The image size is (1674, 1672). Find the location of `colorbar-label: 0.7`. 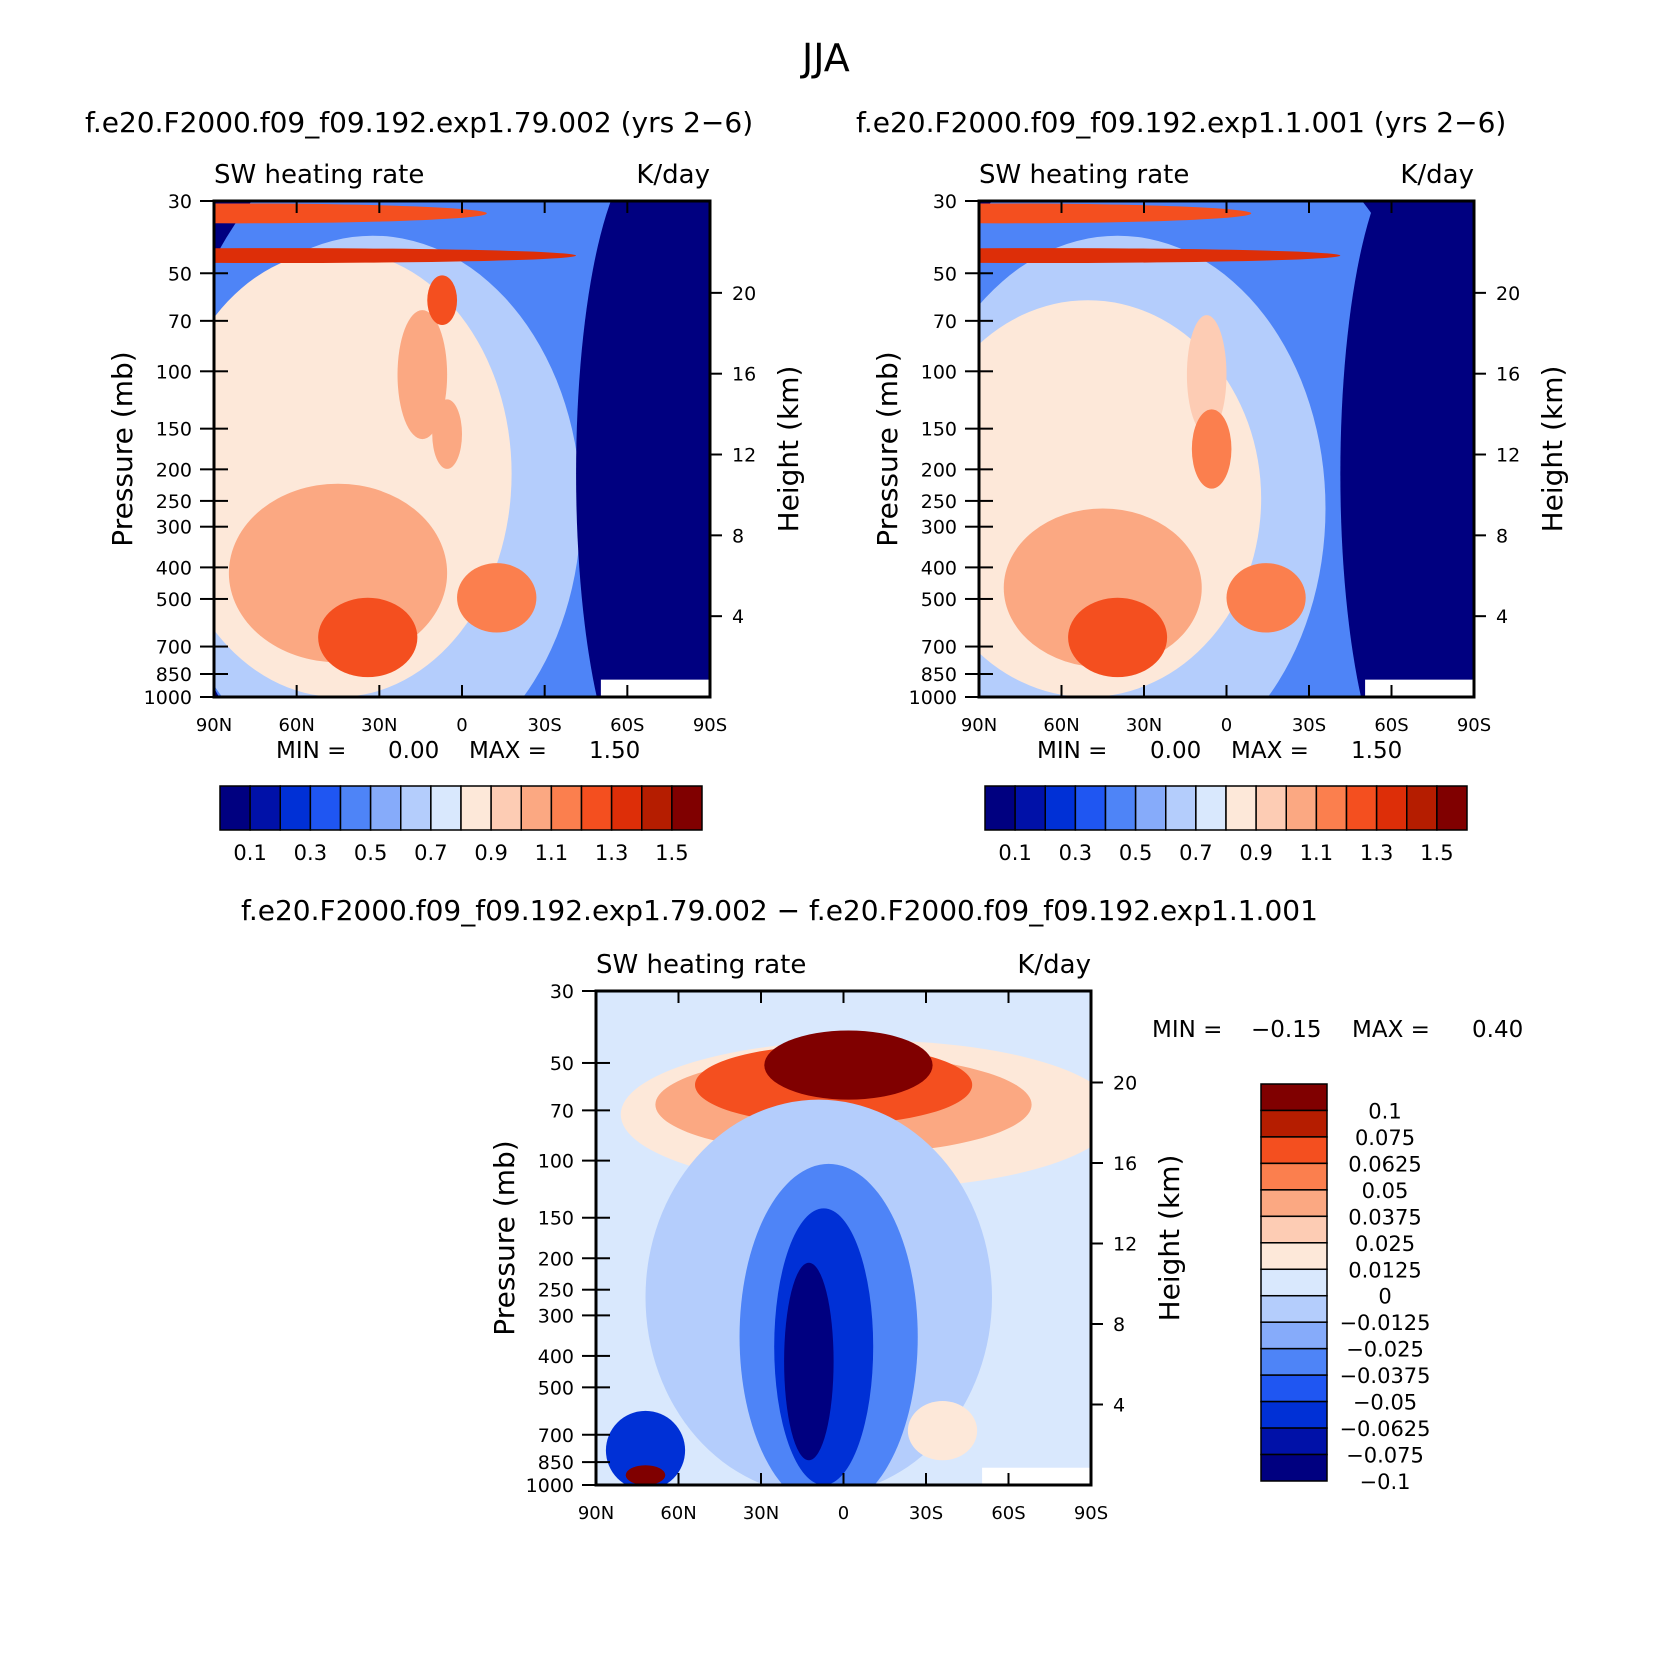

colorbar-label: 0.7 is located at coordinates (430, 853).